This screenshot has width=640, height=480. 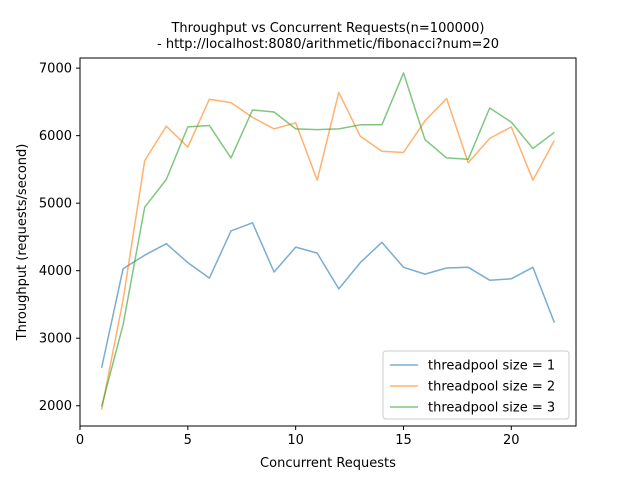 What do you see at coordinates (55, 339) in the screenshot?
I see `y-tick-label: 3000` at bounding box center [55, 339].